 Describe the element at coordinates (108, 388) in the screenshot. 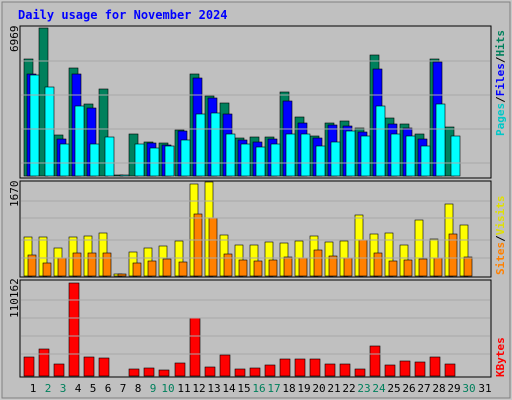

I see `x-label-day-6: 6` at that location.